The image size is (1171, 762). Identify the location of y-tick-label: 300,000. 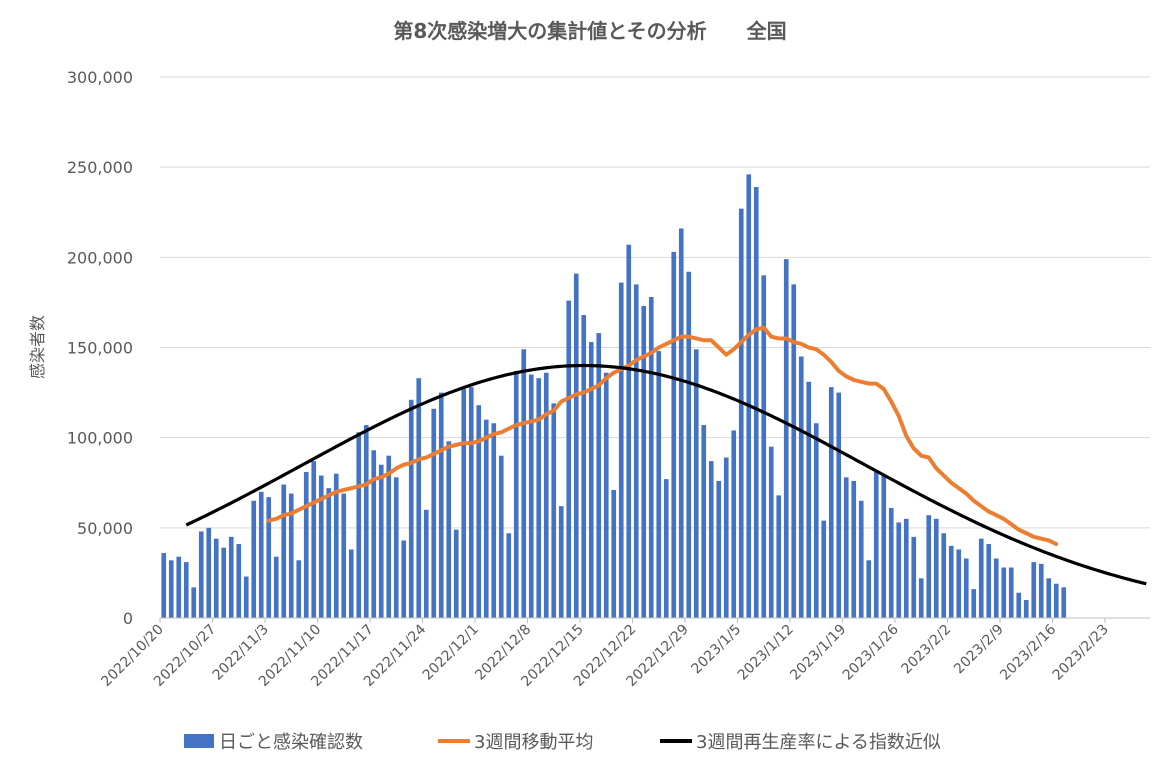
(100, 77).